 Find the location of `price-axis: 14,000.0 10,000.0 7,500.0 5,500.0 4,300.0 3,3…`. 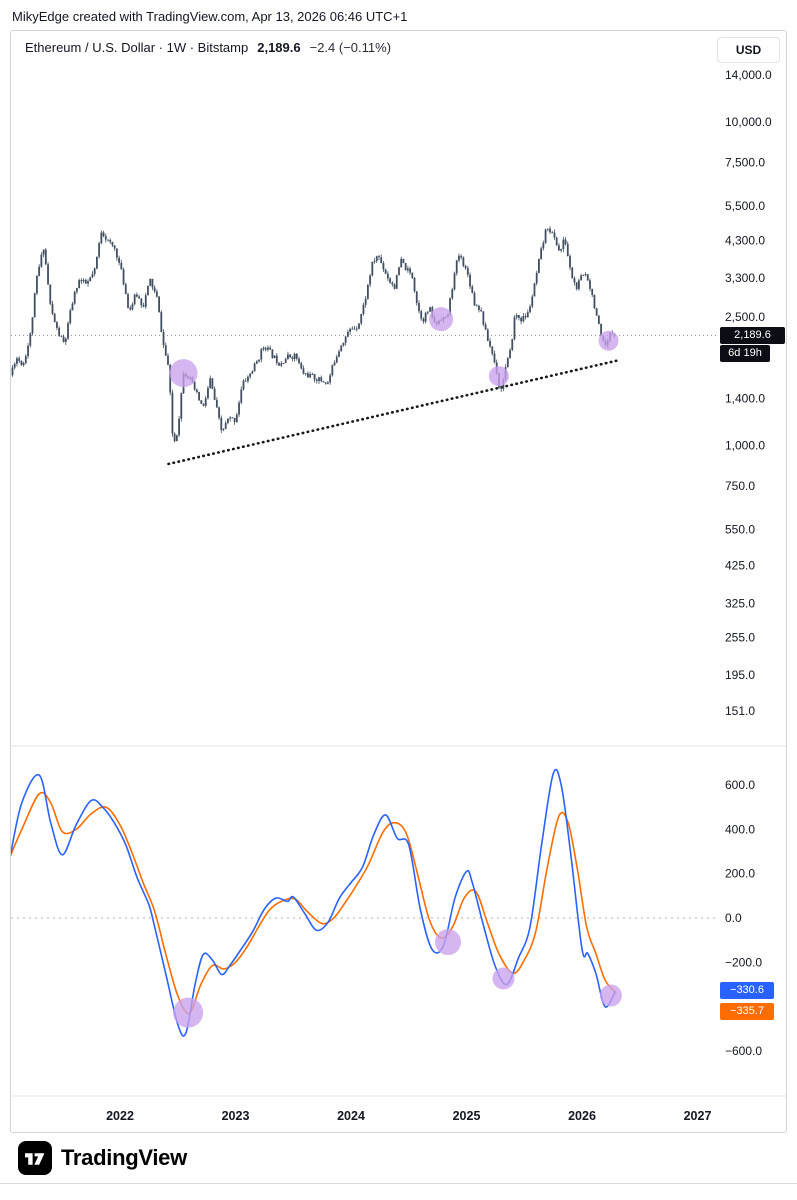

price-axis: 14,000.0 10,000.0 7,500.0 5,500.0 4,300.0 3,3… is located at coordinates (748, 563).